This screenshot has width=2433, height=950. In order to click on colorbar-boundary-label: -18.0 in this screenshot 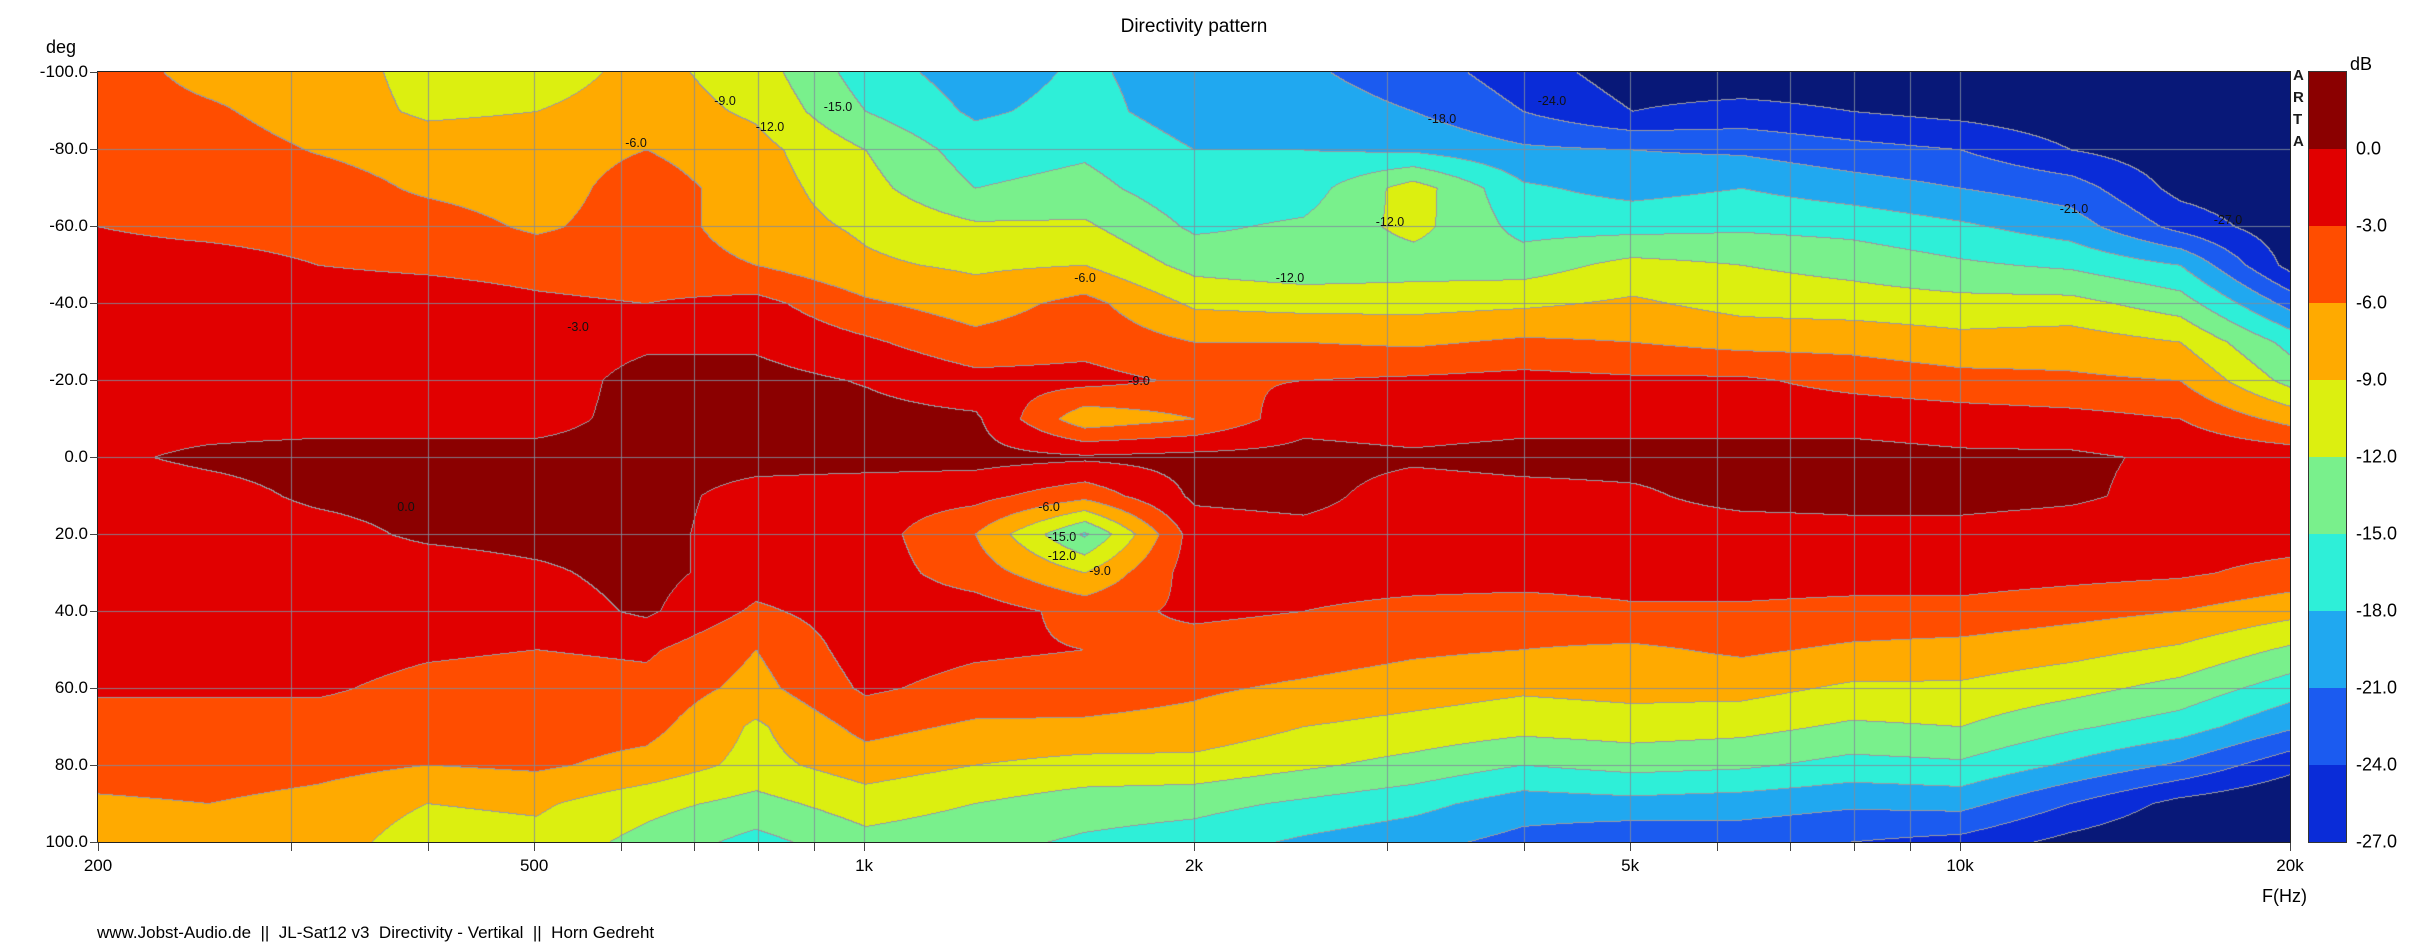, I will do `click(2377, 610)`.